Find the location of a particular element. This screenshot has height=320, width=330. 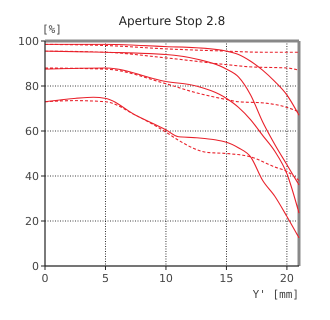

x-tick-label: 15 is located at coordinates (226, 278).